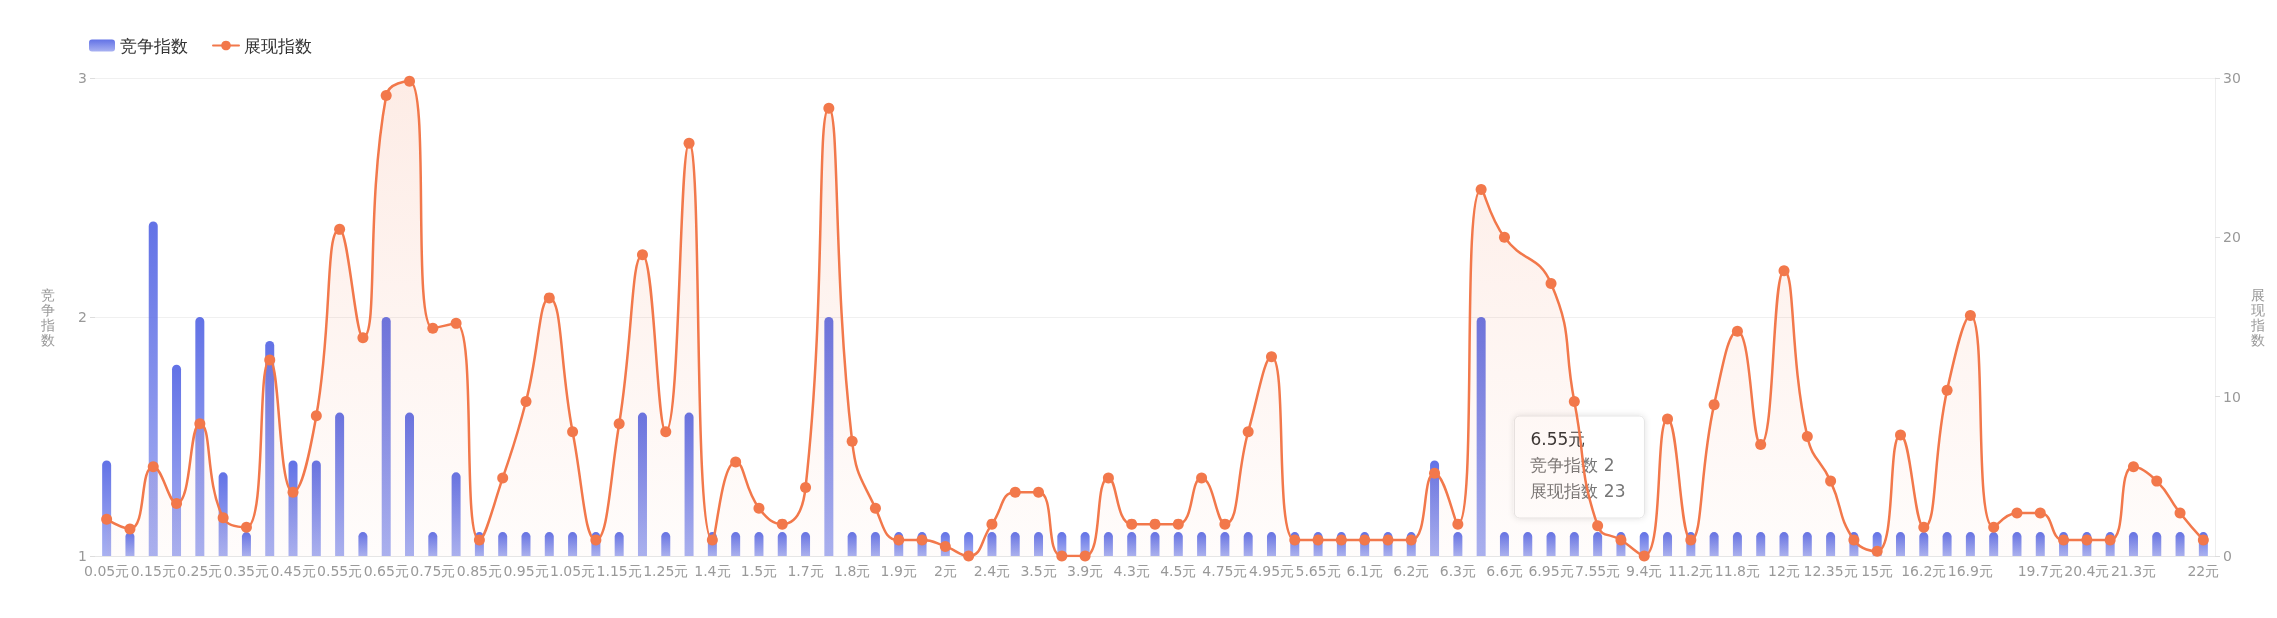  Describe the element at coordinates (386, 571) in the screenshot. I see `x-tick-label: 0.65元` at that location.